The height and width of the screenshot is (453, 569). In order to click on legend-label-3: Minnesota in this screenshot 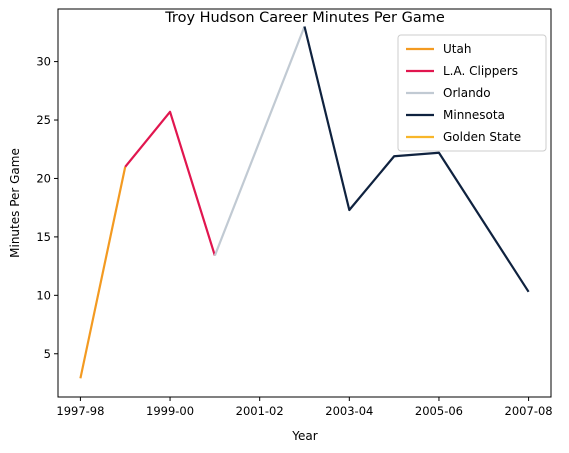, I will do `click(474, 115)`.